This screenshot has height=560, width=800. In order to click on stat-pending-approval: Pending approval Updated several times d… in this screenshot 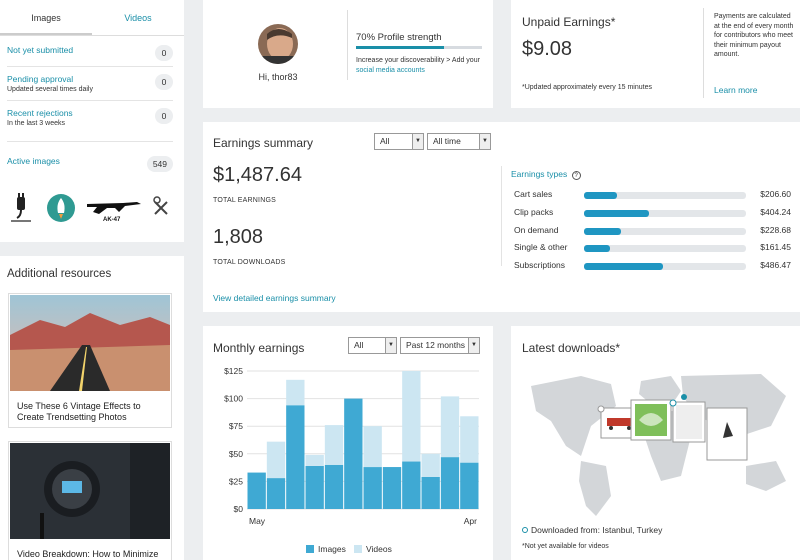, I will do `click(90, 84)`.